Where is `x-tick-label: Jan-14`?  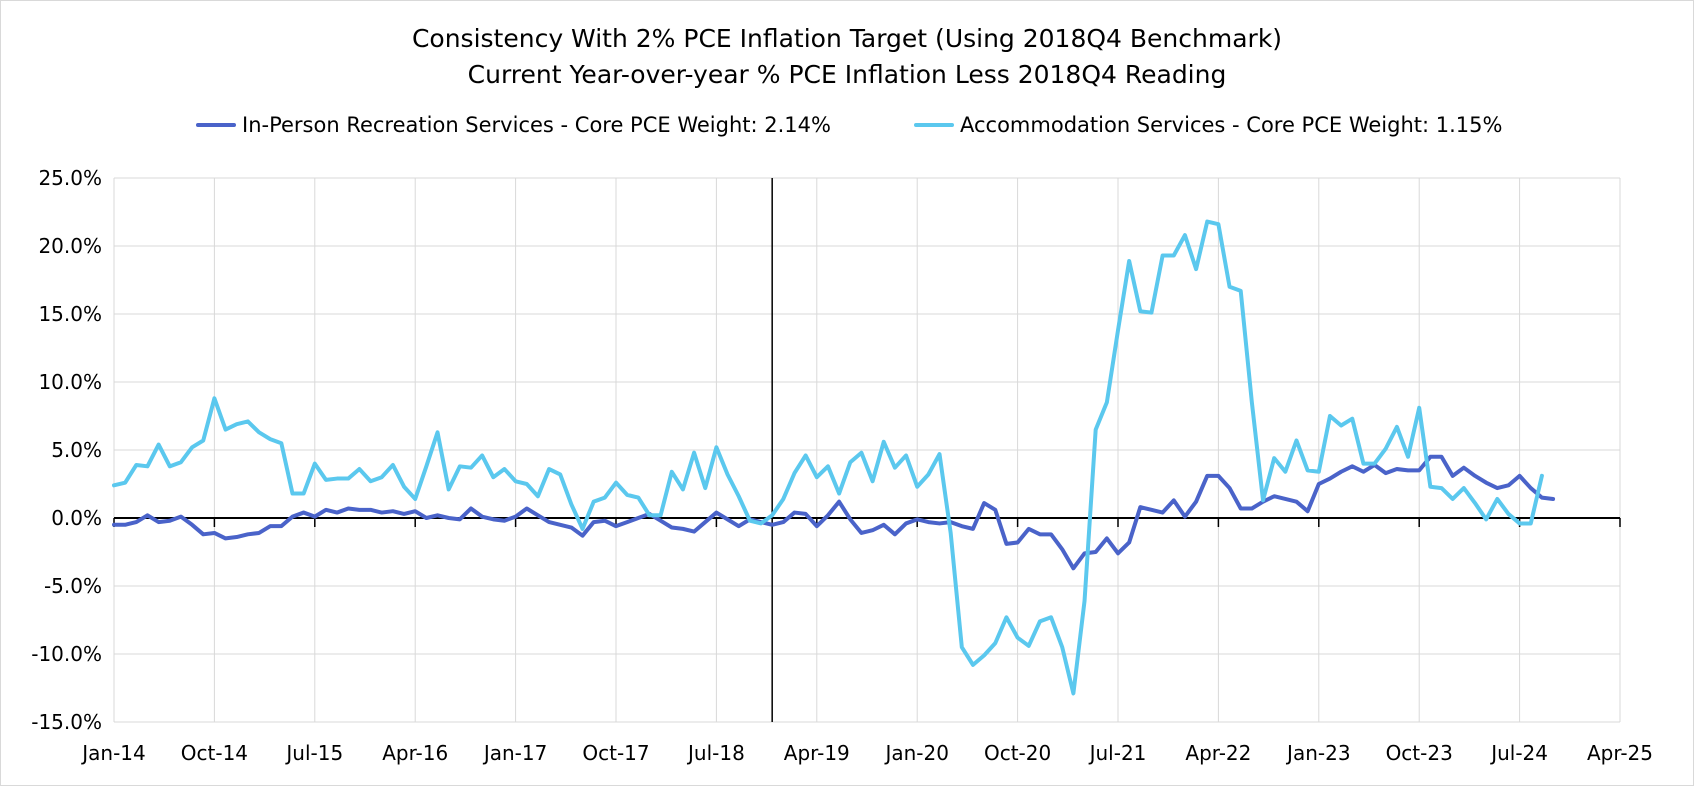
x-tick-label: Jan-14 is located at coordinates (113, 753).